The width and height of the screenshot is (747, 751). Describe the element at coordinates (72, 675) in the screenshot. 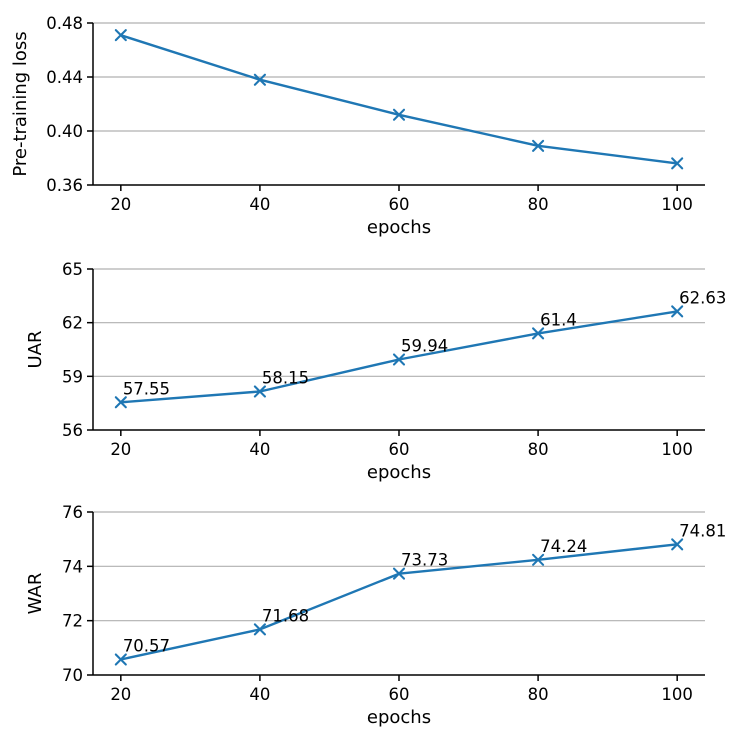

I see `y-tick-label: 70` at that location.